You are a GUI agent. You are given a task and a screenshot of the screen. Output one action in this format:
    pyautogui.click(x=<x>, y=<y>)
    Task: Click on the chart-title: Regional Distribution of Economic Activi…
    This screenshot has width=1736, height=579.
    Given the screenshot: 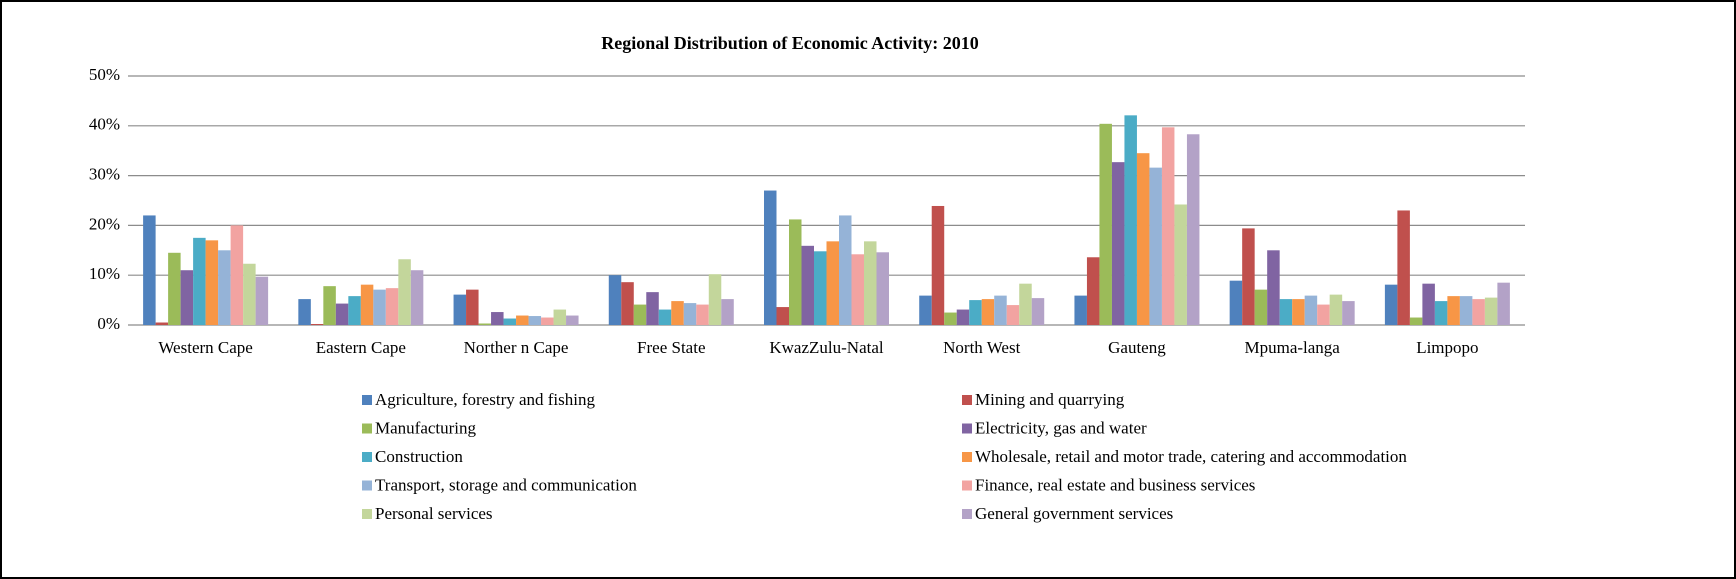 What is the action you would take?
    pyautogui.click(x=789, y=43)
    